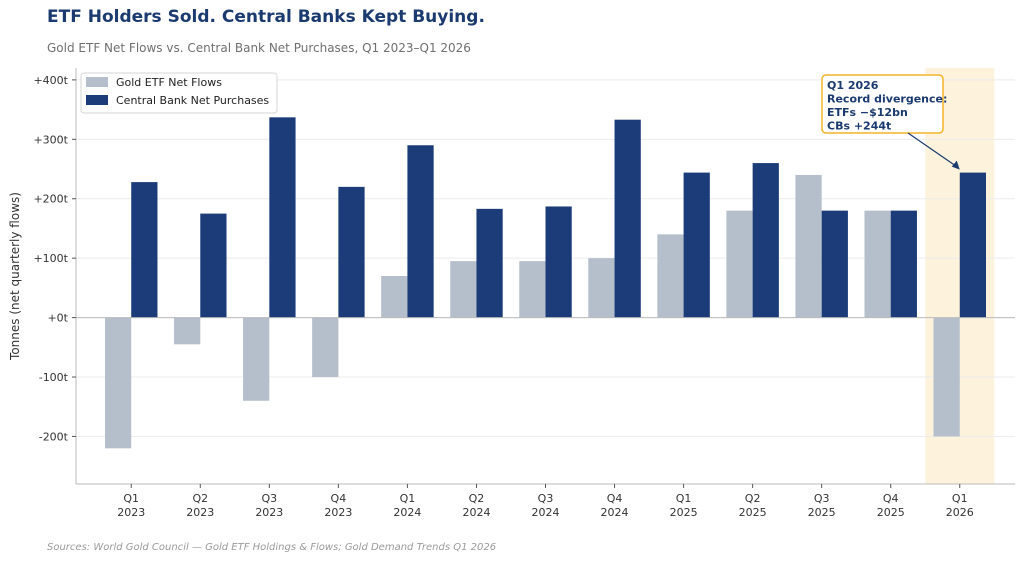 The width and height of the screenshot is (1024, 562). I want to click on x-tick-label: Q2 2025, so click(753, 505).